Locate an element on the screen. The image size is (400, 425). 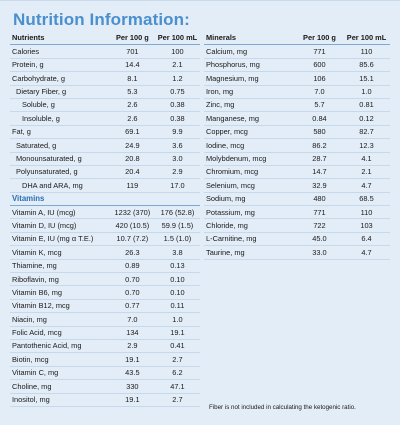
row-label: Calcium, mg is located at coordinates (250, 51).